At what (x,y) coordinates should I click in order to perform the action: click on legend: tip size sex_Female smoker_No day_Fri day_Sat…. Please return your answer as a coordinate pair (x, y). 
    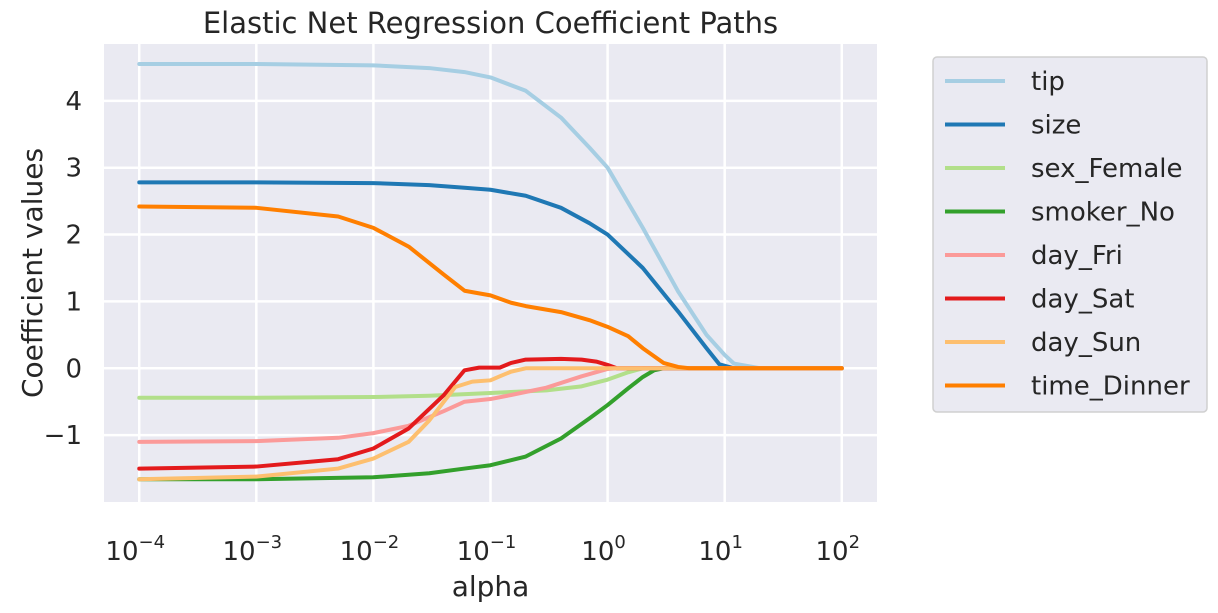
    Looking at the image, I should click on (1070, 234).